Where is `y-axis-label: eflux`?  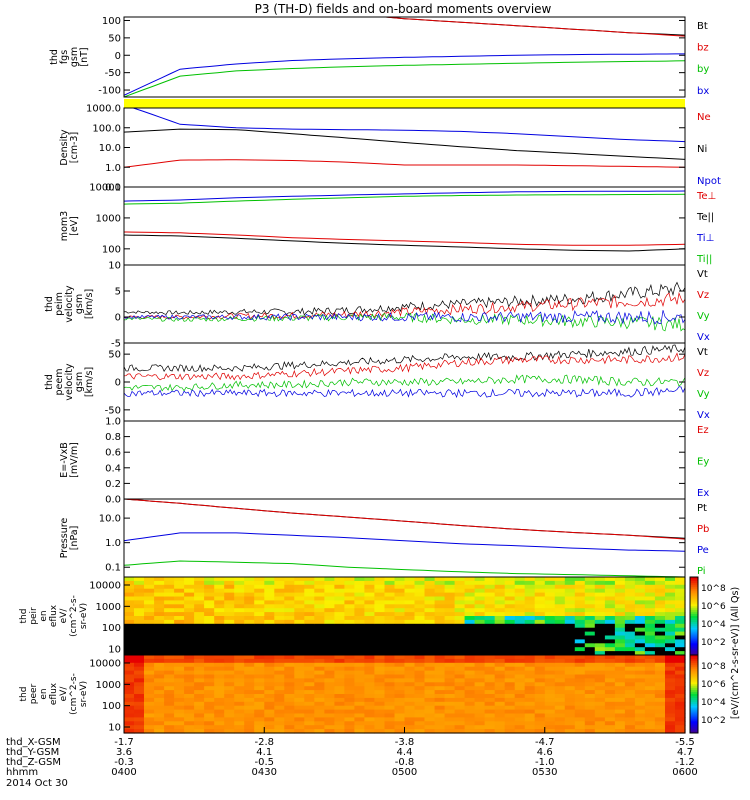 y-axis-label: eflux is located at coordinates (54, 615).